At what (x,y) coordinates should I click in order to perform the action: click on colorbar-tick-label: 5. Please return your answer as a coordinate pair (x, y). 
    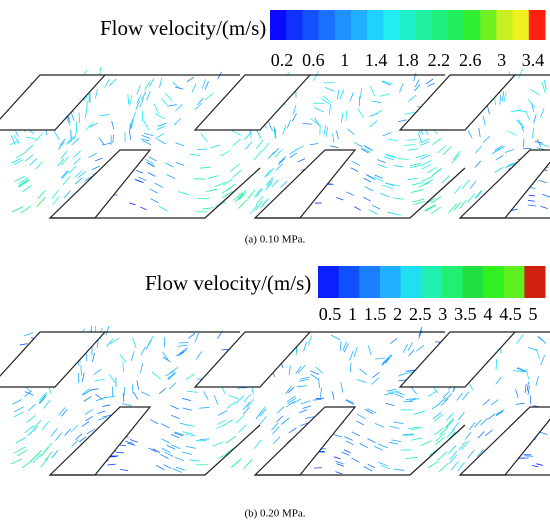
    Looking at the image, I should click on (533, 314).